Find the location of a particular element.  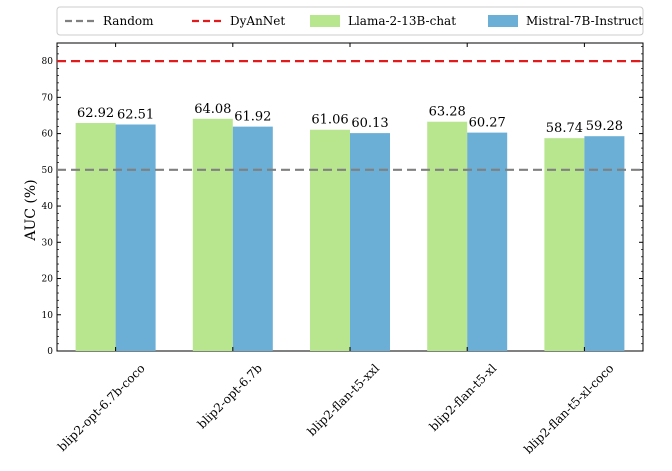

y-tick-label: 30 is located at coordinates (48, 243).